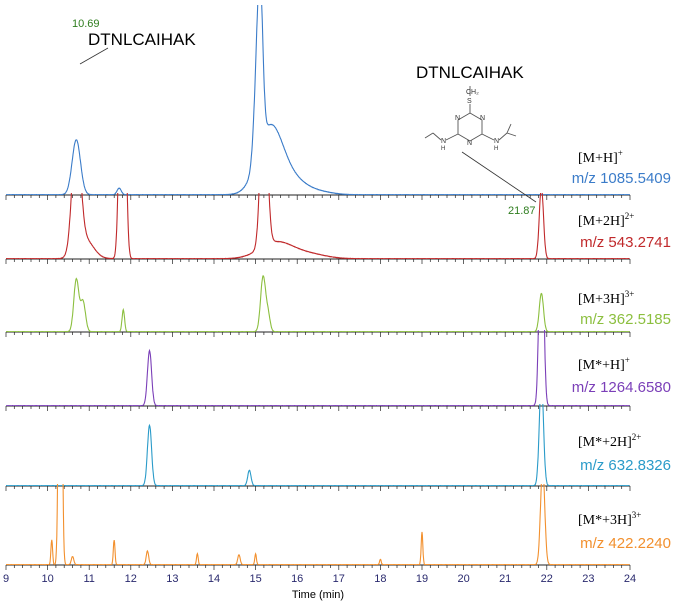 The height and width of the screenshot is (602, 676). What do you see at coordinates (625, 319) in the screenshot?
I see `mz-label-3: m/z 362.5185` at bounding box center [625, 319].